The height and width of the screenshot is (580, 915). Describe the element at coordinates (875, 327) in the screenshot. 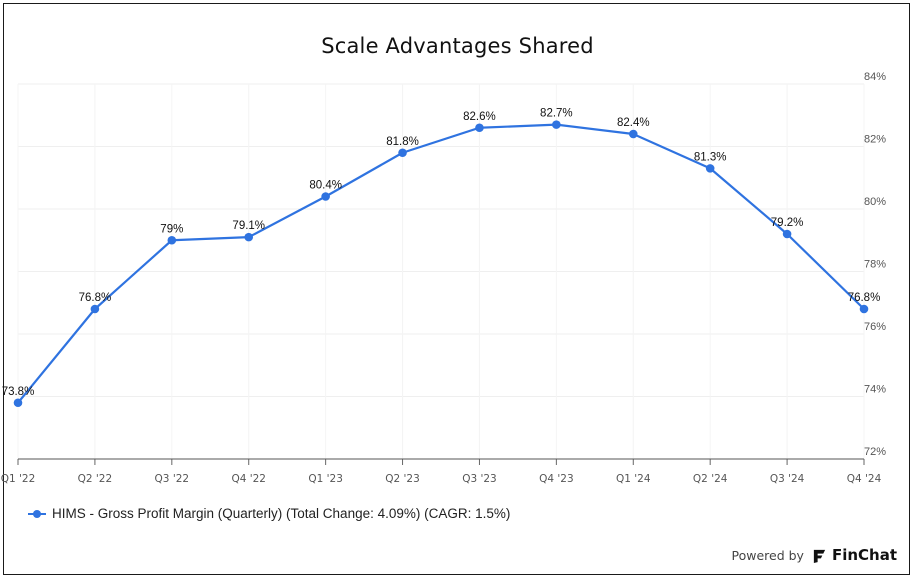

I see `y-tick-label: 76%` at that location.